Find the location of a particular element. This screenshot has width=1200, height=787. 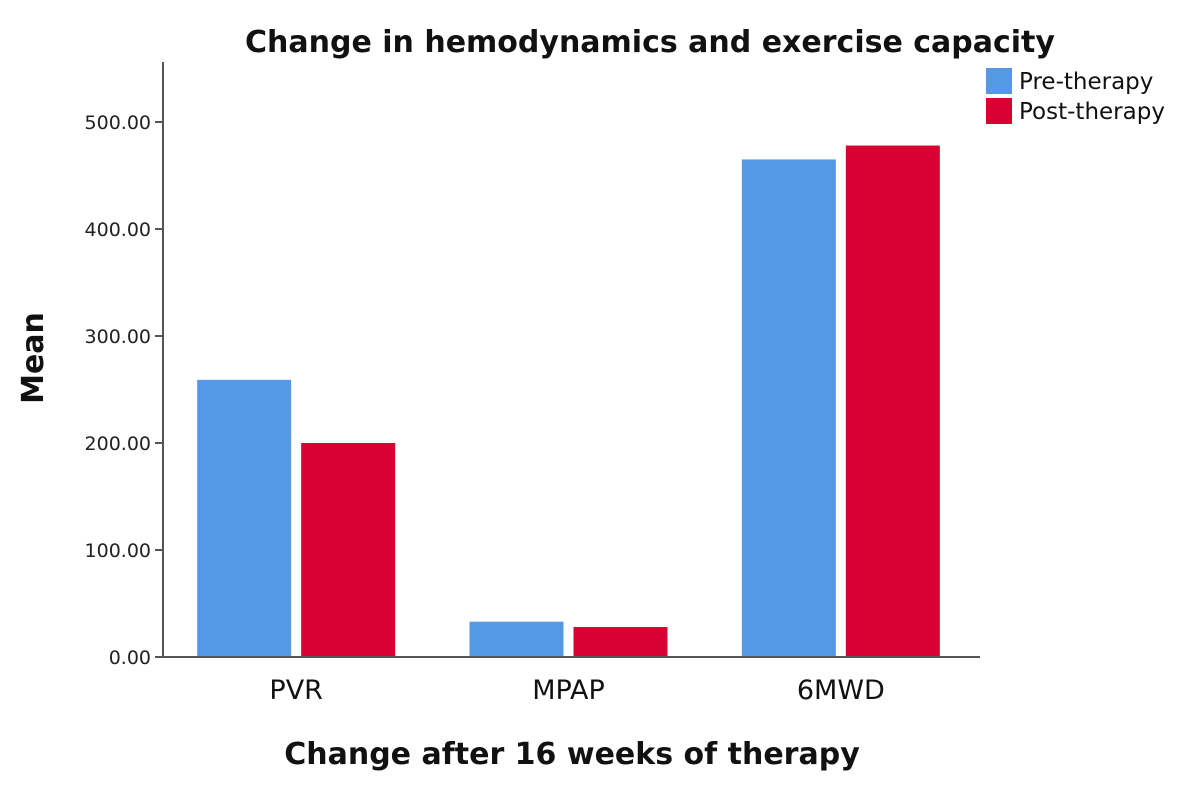

bar-mpap-post-therapy is located at coordinates (620, 642).